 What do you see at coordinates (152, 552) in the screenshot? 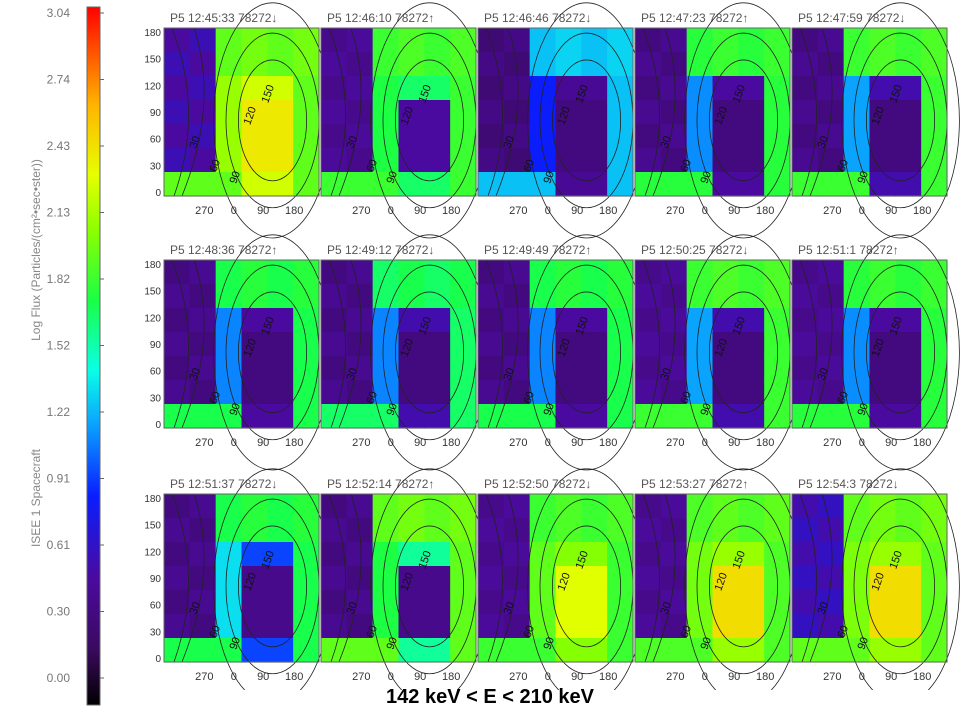
I see `y-tick-label: 120` at bounding box center [152, 552].